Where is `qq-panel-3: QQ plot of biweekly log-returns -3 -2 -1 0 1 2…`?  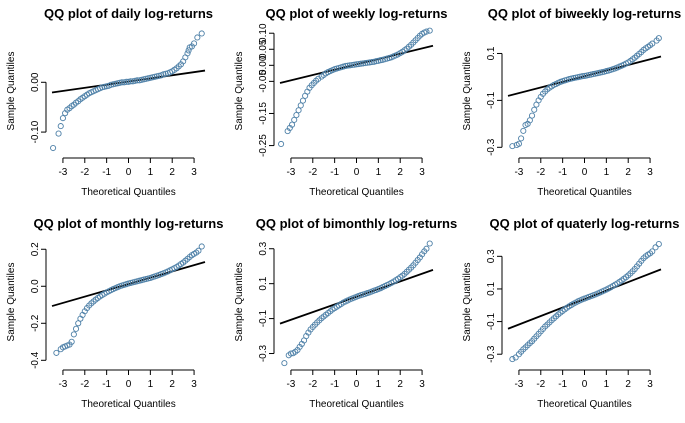 qq-panel-3: QQ plot of biweekly log-returns -3 -2 -1 0 1 2… is located at coordinates (571, 102).